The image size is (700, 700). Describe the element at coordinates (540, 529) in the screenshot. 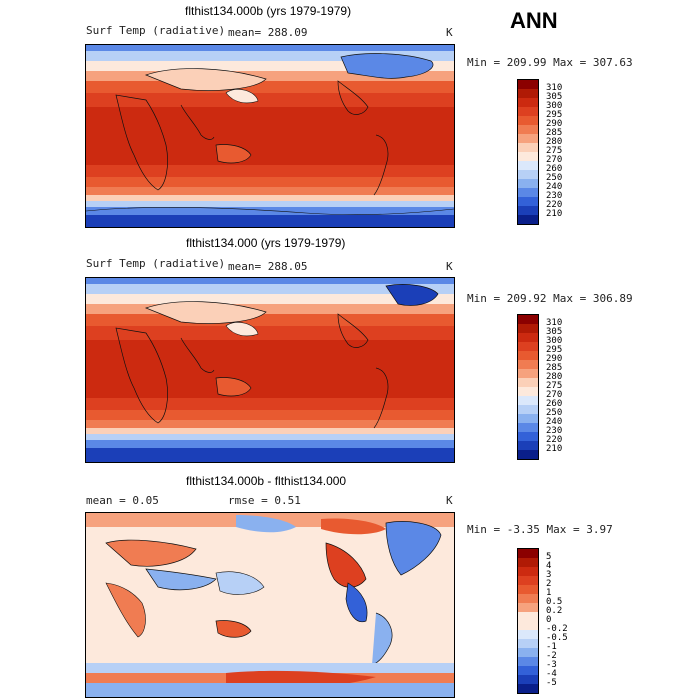

I see `panel3-minmax: Min = -3.35 Max = 3.97` at that location.